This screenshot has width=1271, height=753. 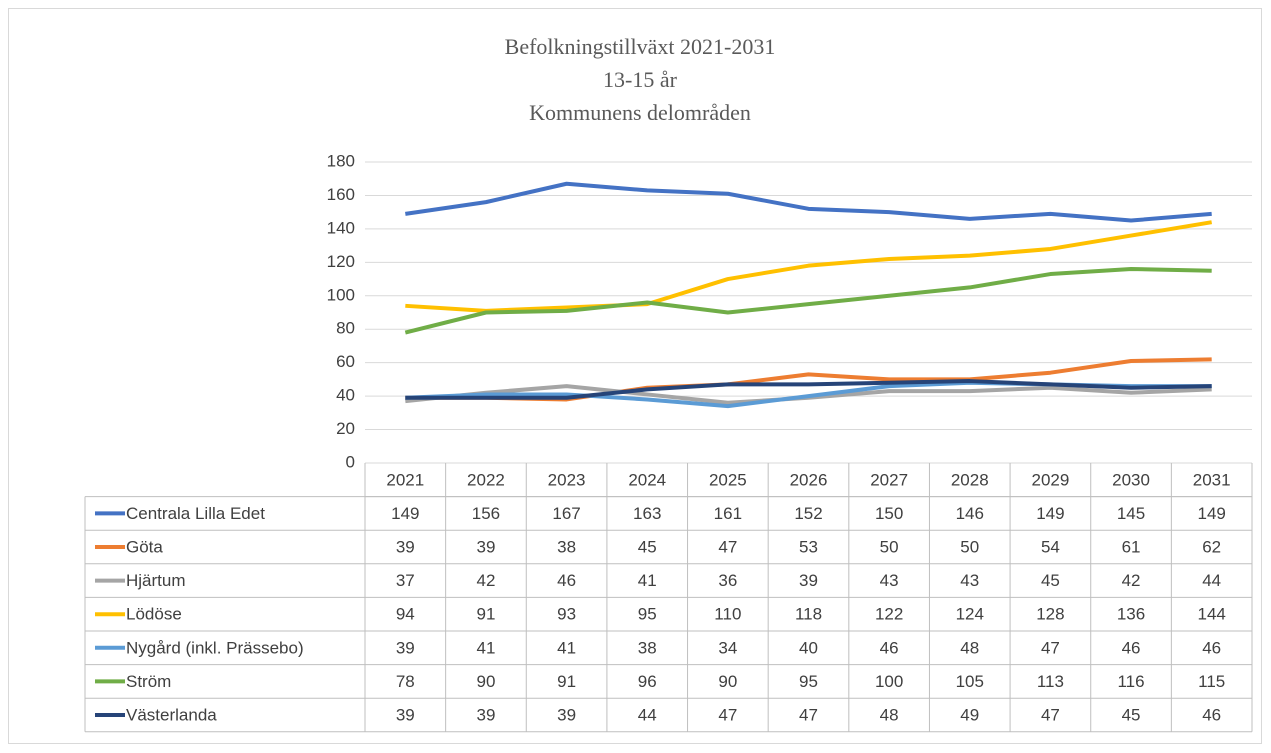 What do you see at coordinates (808, 513) in the screenshot?
I see `table-cell: 152` at bounding box center [808, 513].